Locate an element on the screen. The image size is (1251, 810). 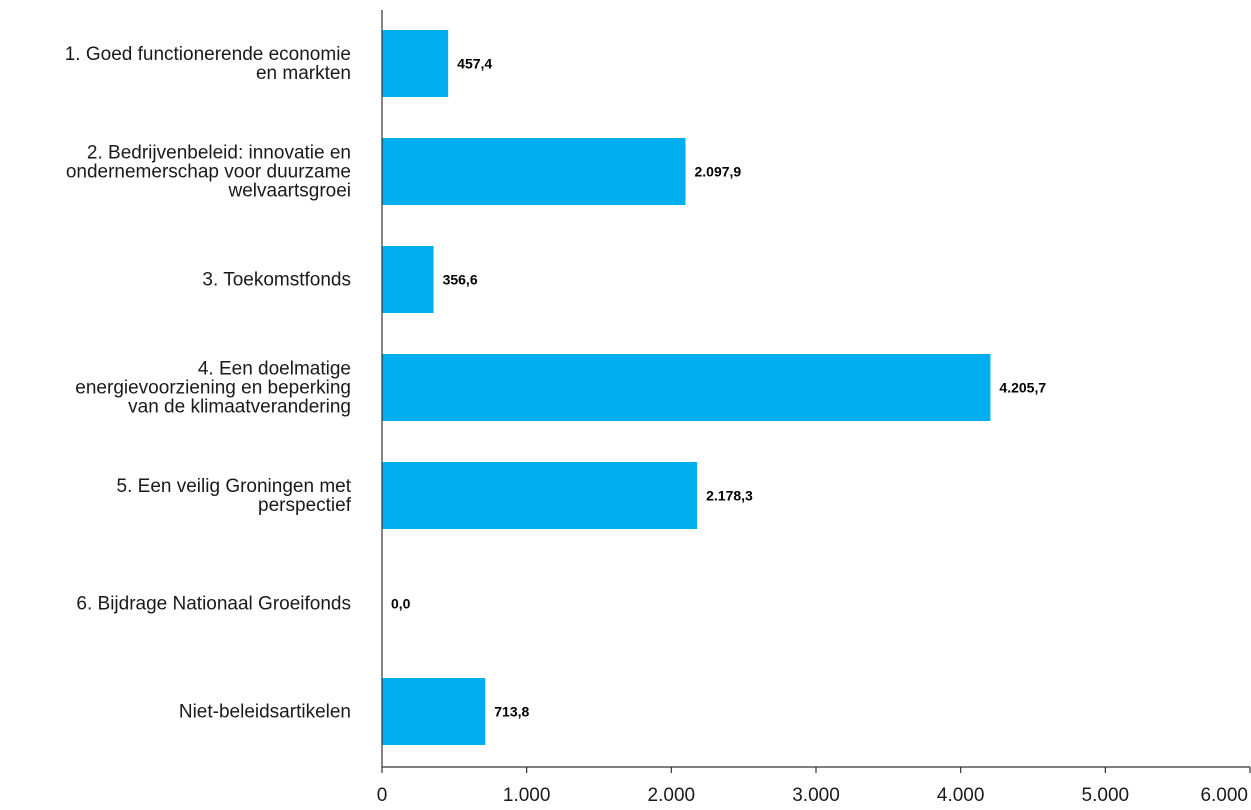
x-tick-label: 4.000 is located at coordinates (961, 795).